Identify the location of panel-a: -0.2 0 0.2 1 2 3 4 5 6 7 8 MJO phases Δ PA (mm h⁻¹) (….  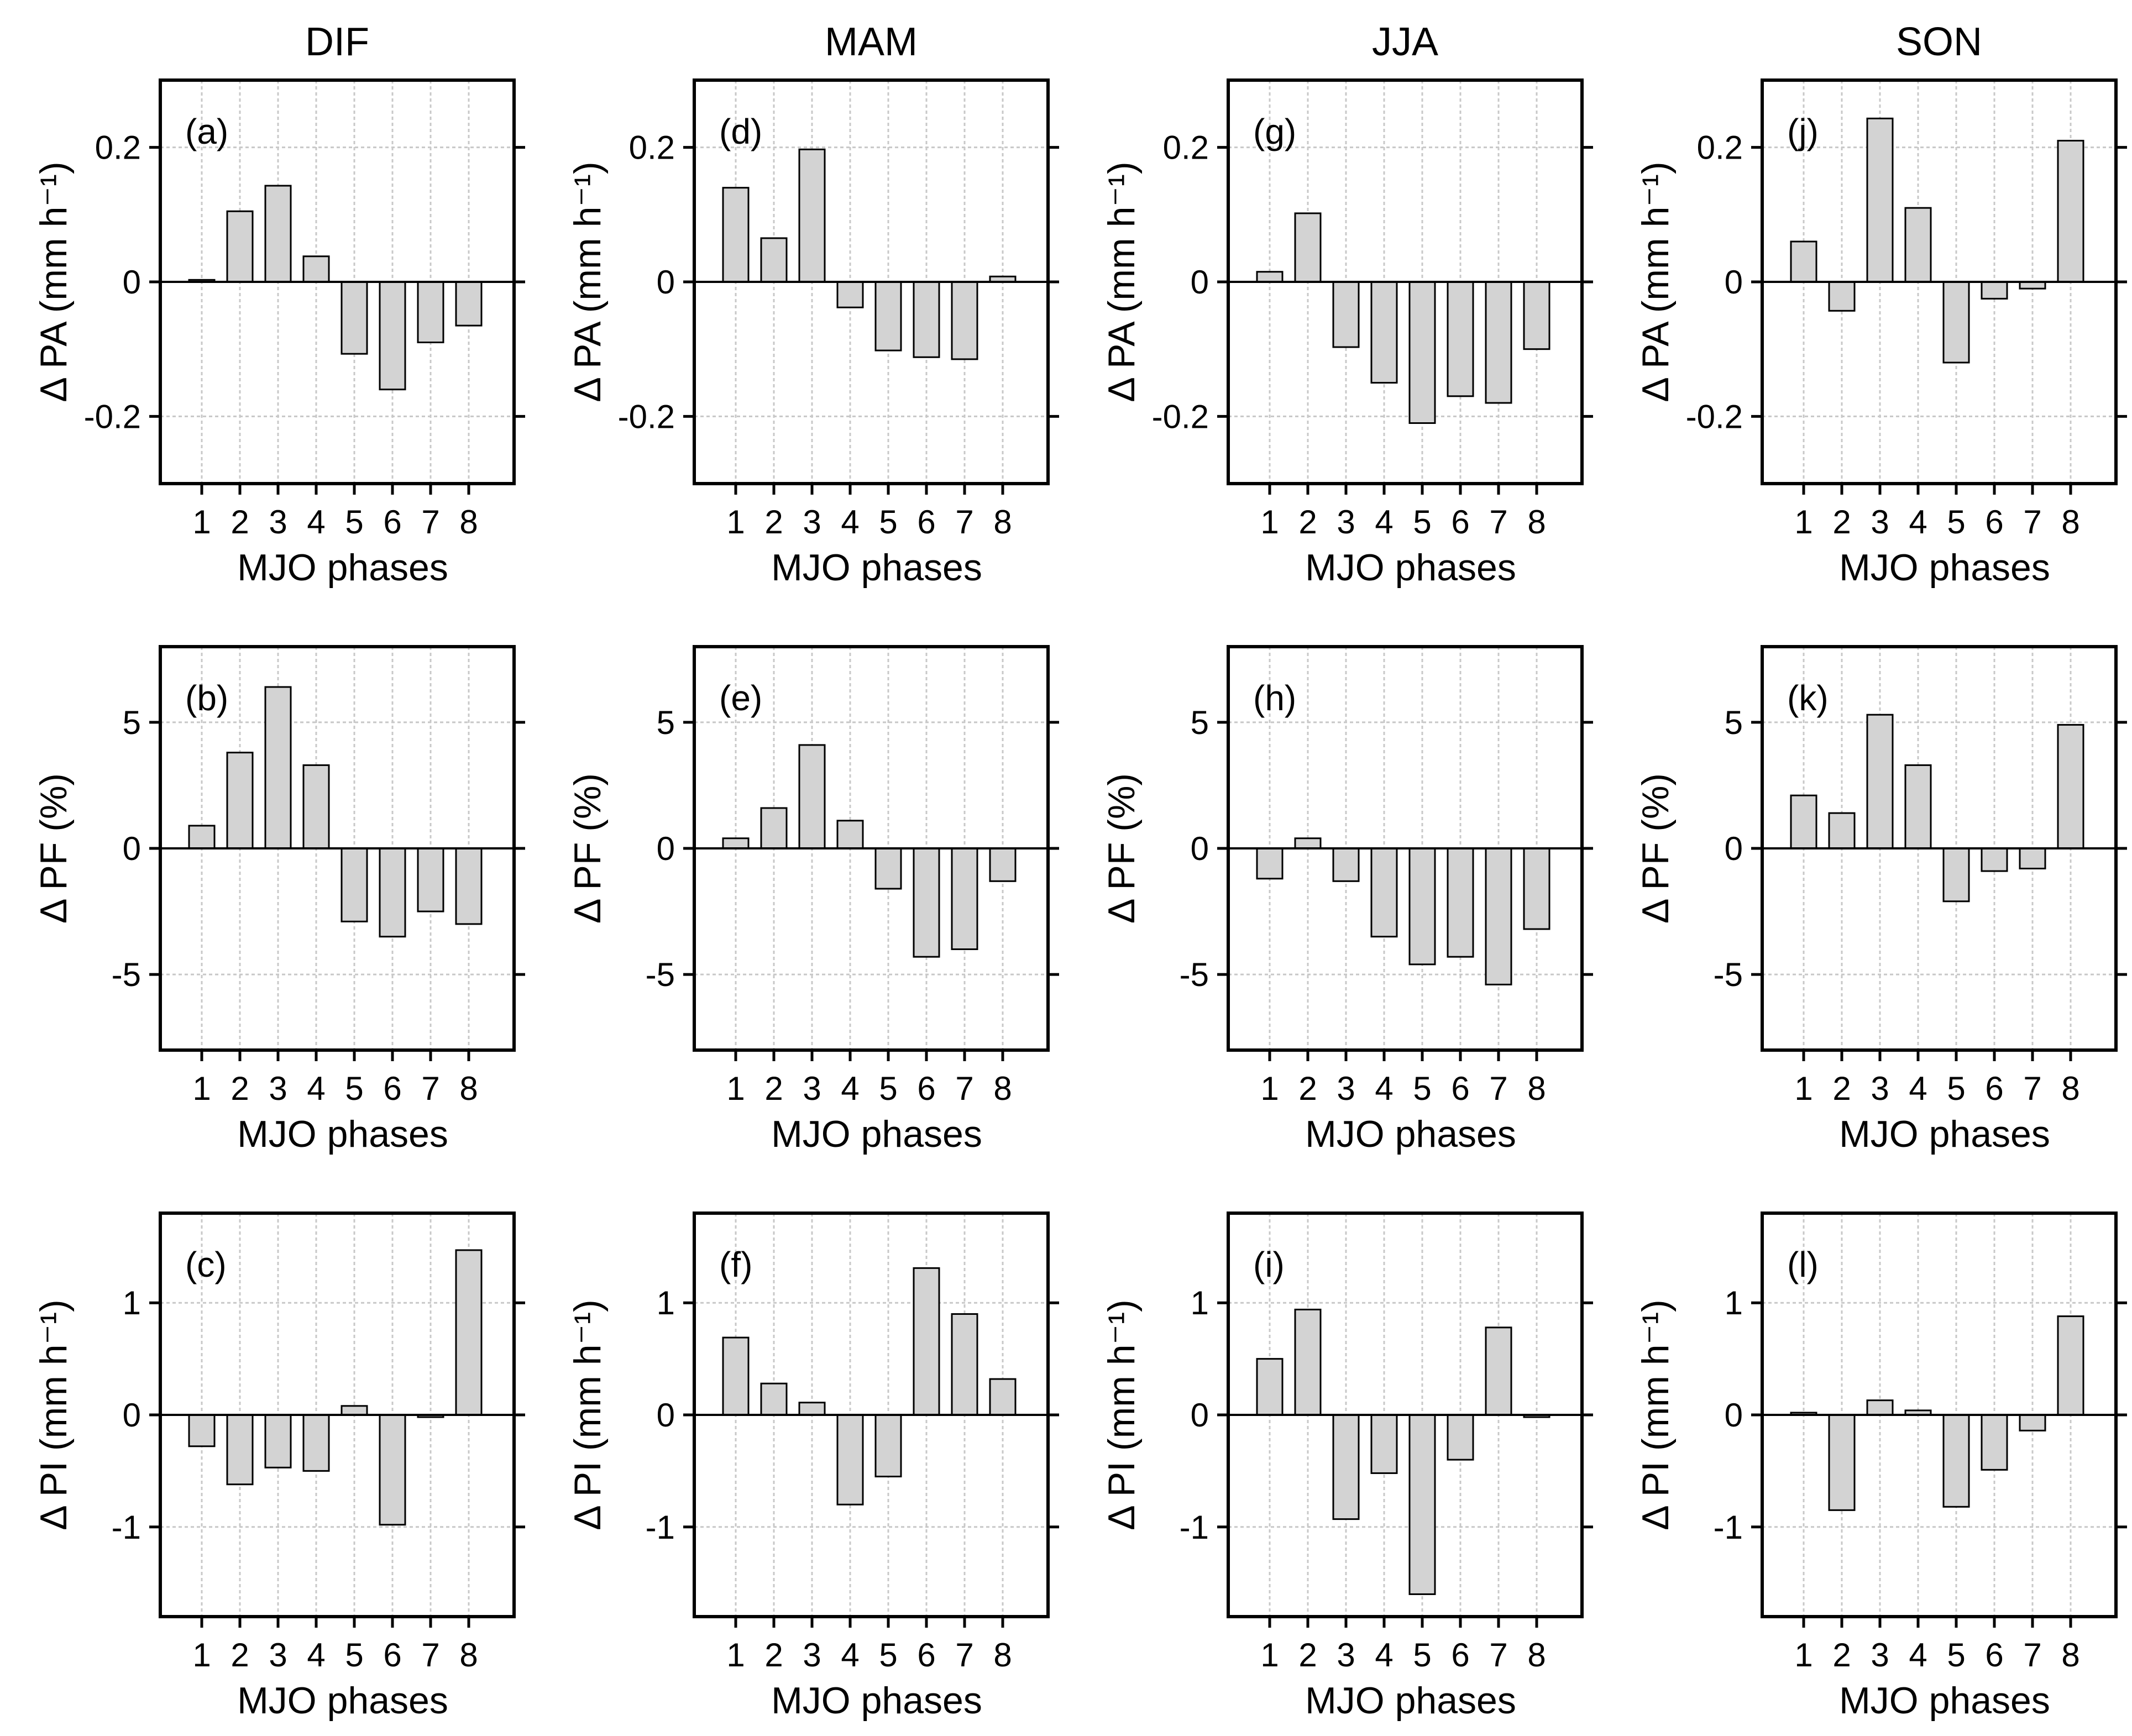
(279, 304).